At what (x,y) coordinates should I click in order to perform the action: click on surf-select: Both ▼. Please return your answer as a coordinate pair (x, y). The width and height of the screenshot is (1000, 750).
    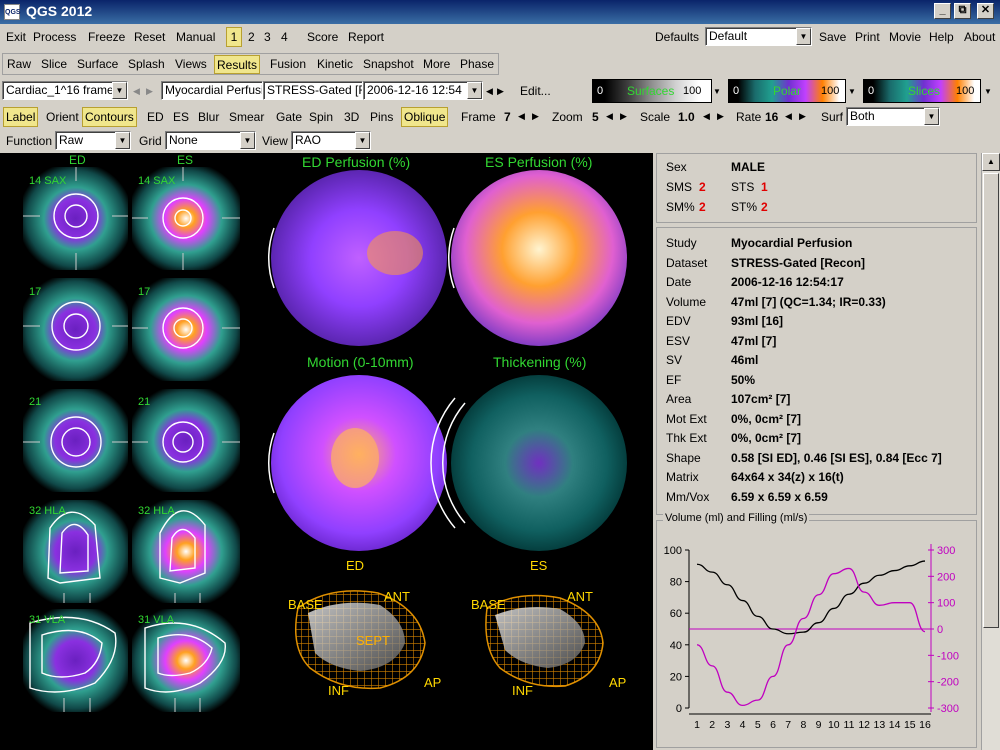
    Looking at the image, I should click on (893, 116).